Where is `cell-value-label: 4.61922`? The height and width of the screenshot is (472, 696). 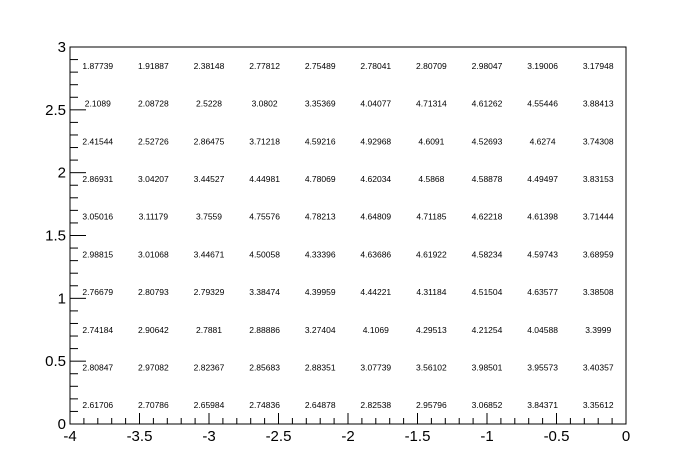 cell-value-label: 4.61922 is located at coordinates (431, 254).